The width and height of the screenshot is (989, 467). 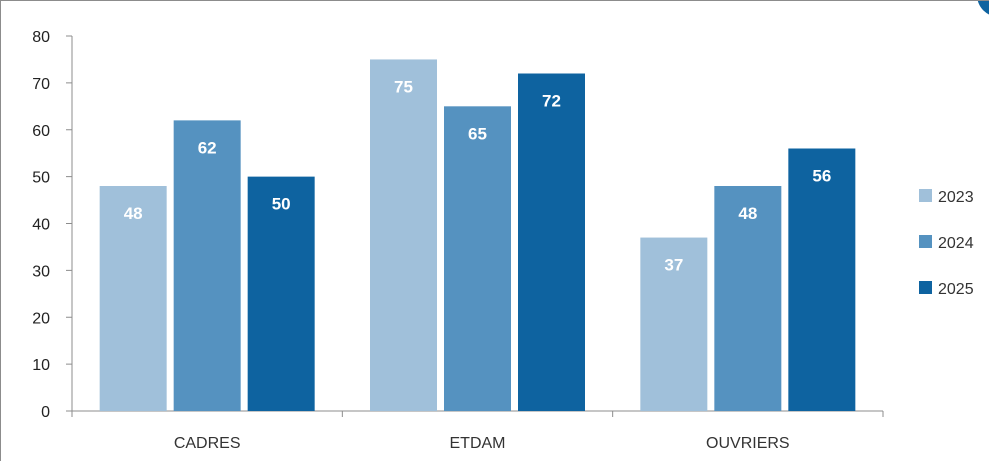 I want to click on legend-label: 2025, so click(x=956, y=289).